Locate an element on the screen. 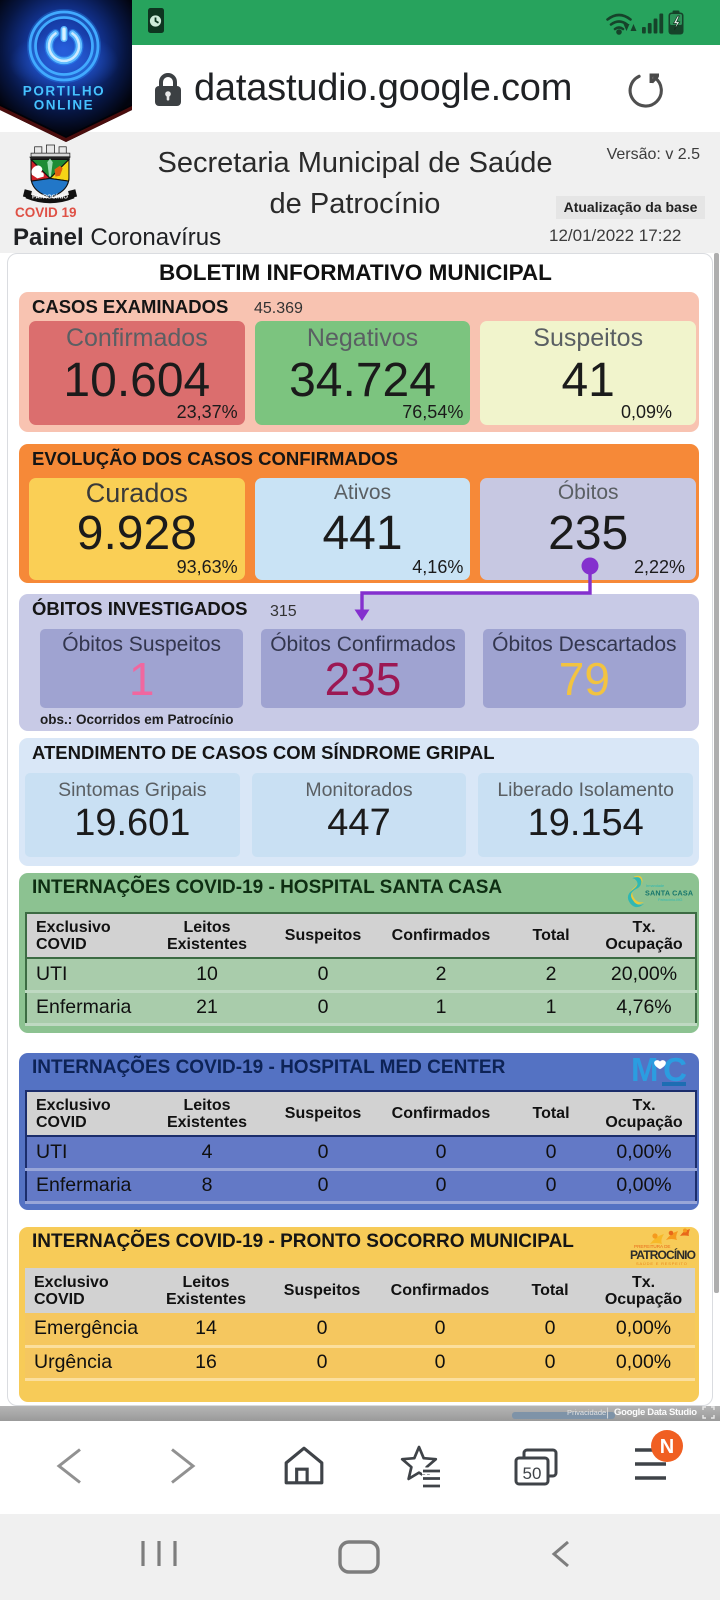  svg-text: SANTA CASA is located at coordinates (669, 893).